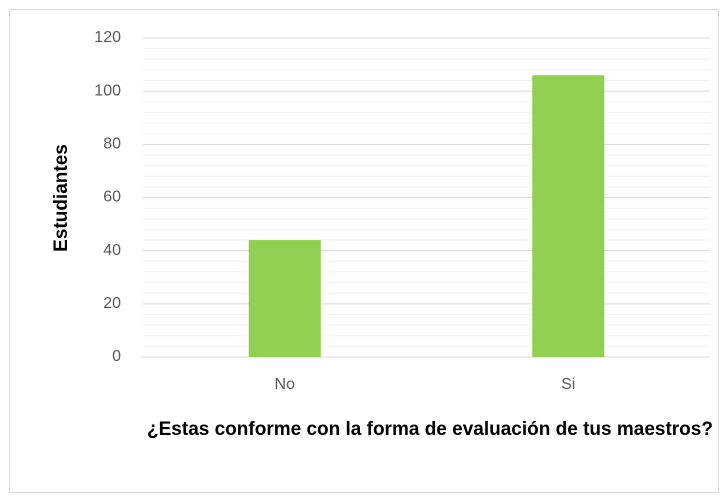 Image resolution: width=728 pixels, height=502 pixels. Describe the element at coordinates (107, 37) in the screenshot. I see `y-tick-label: 120` at that location.